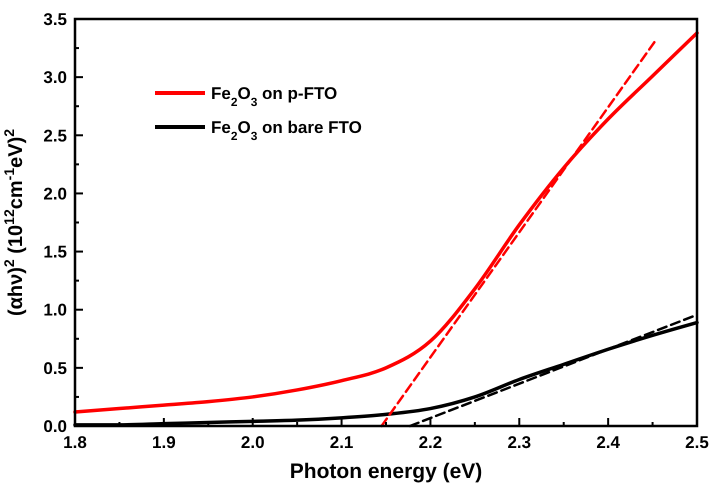 The height and width of the screenshot is (495, 710). Describe the element at coordinates (55, 252) in the screenshot. I see `y-tick-label: 1.5` at that location.